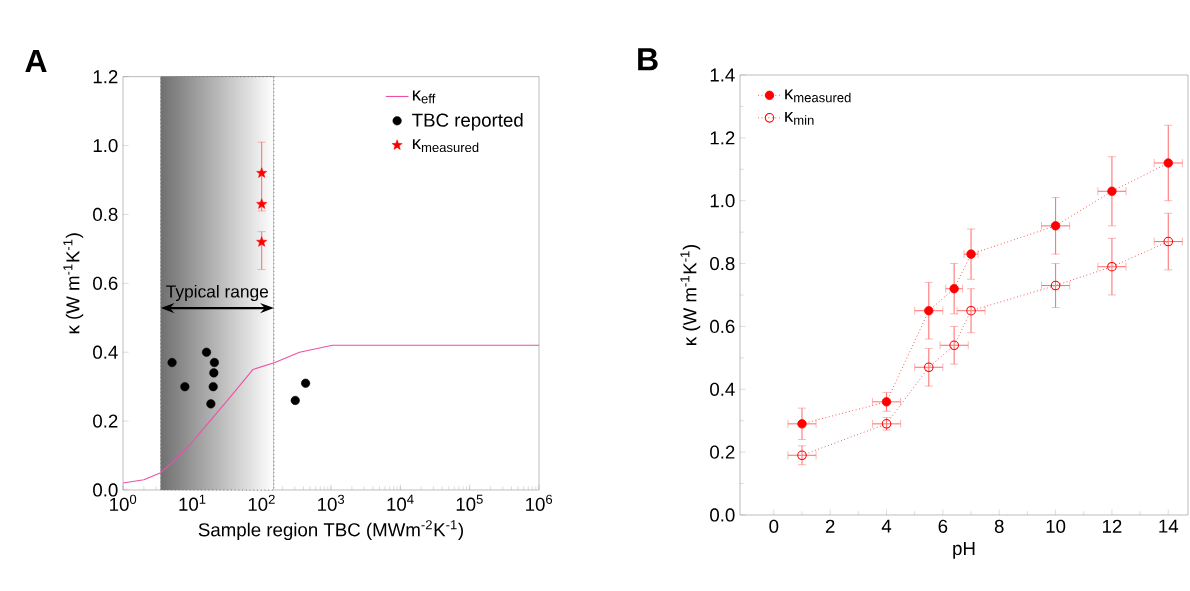 The height and width of the screenshot is (591, 1190). I want to click on legend-label: κ$_{min}$, so click(799, 118).